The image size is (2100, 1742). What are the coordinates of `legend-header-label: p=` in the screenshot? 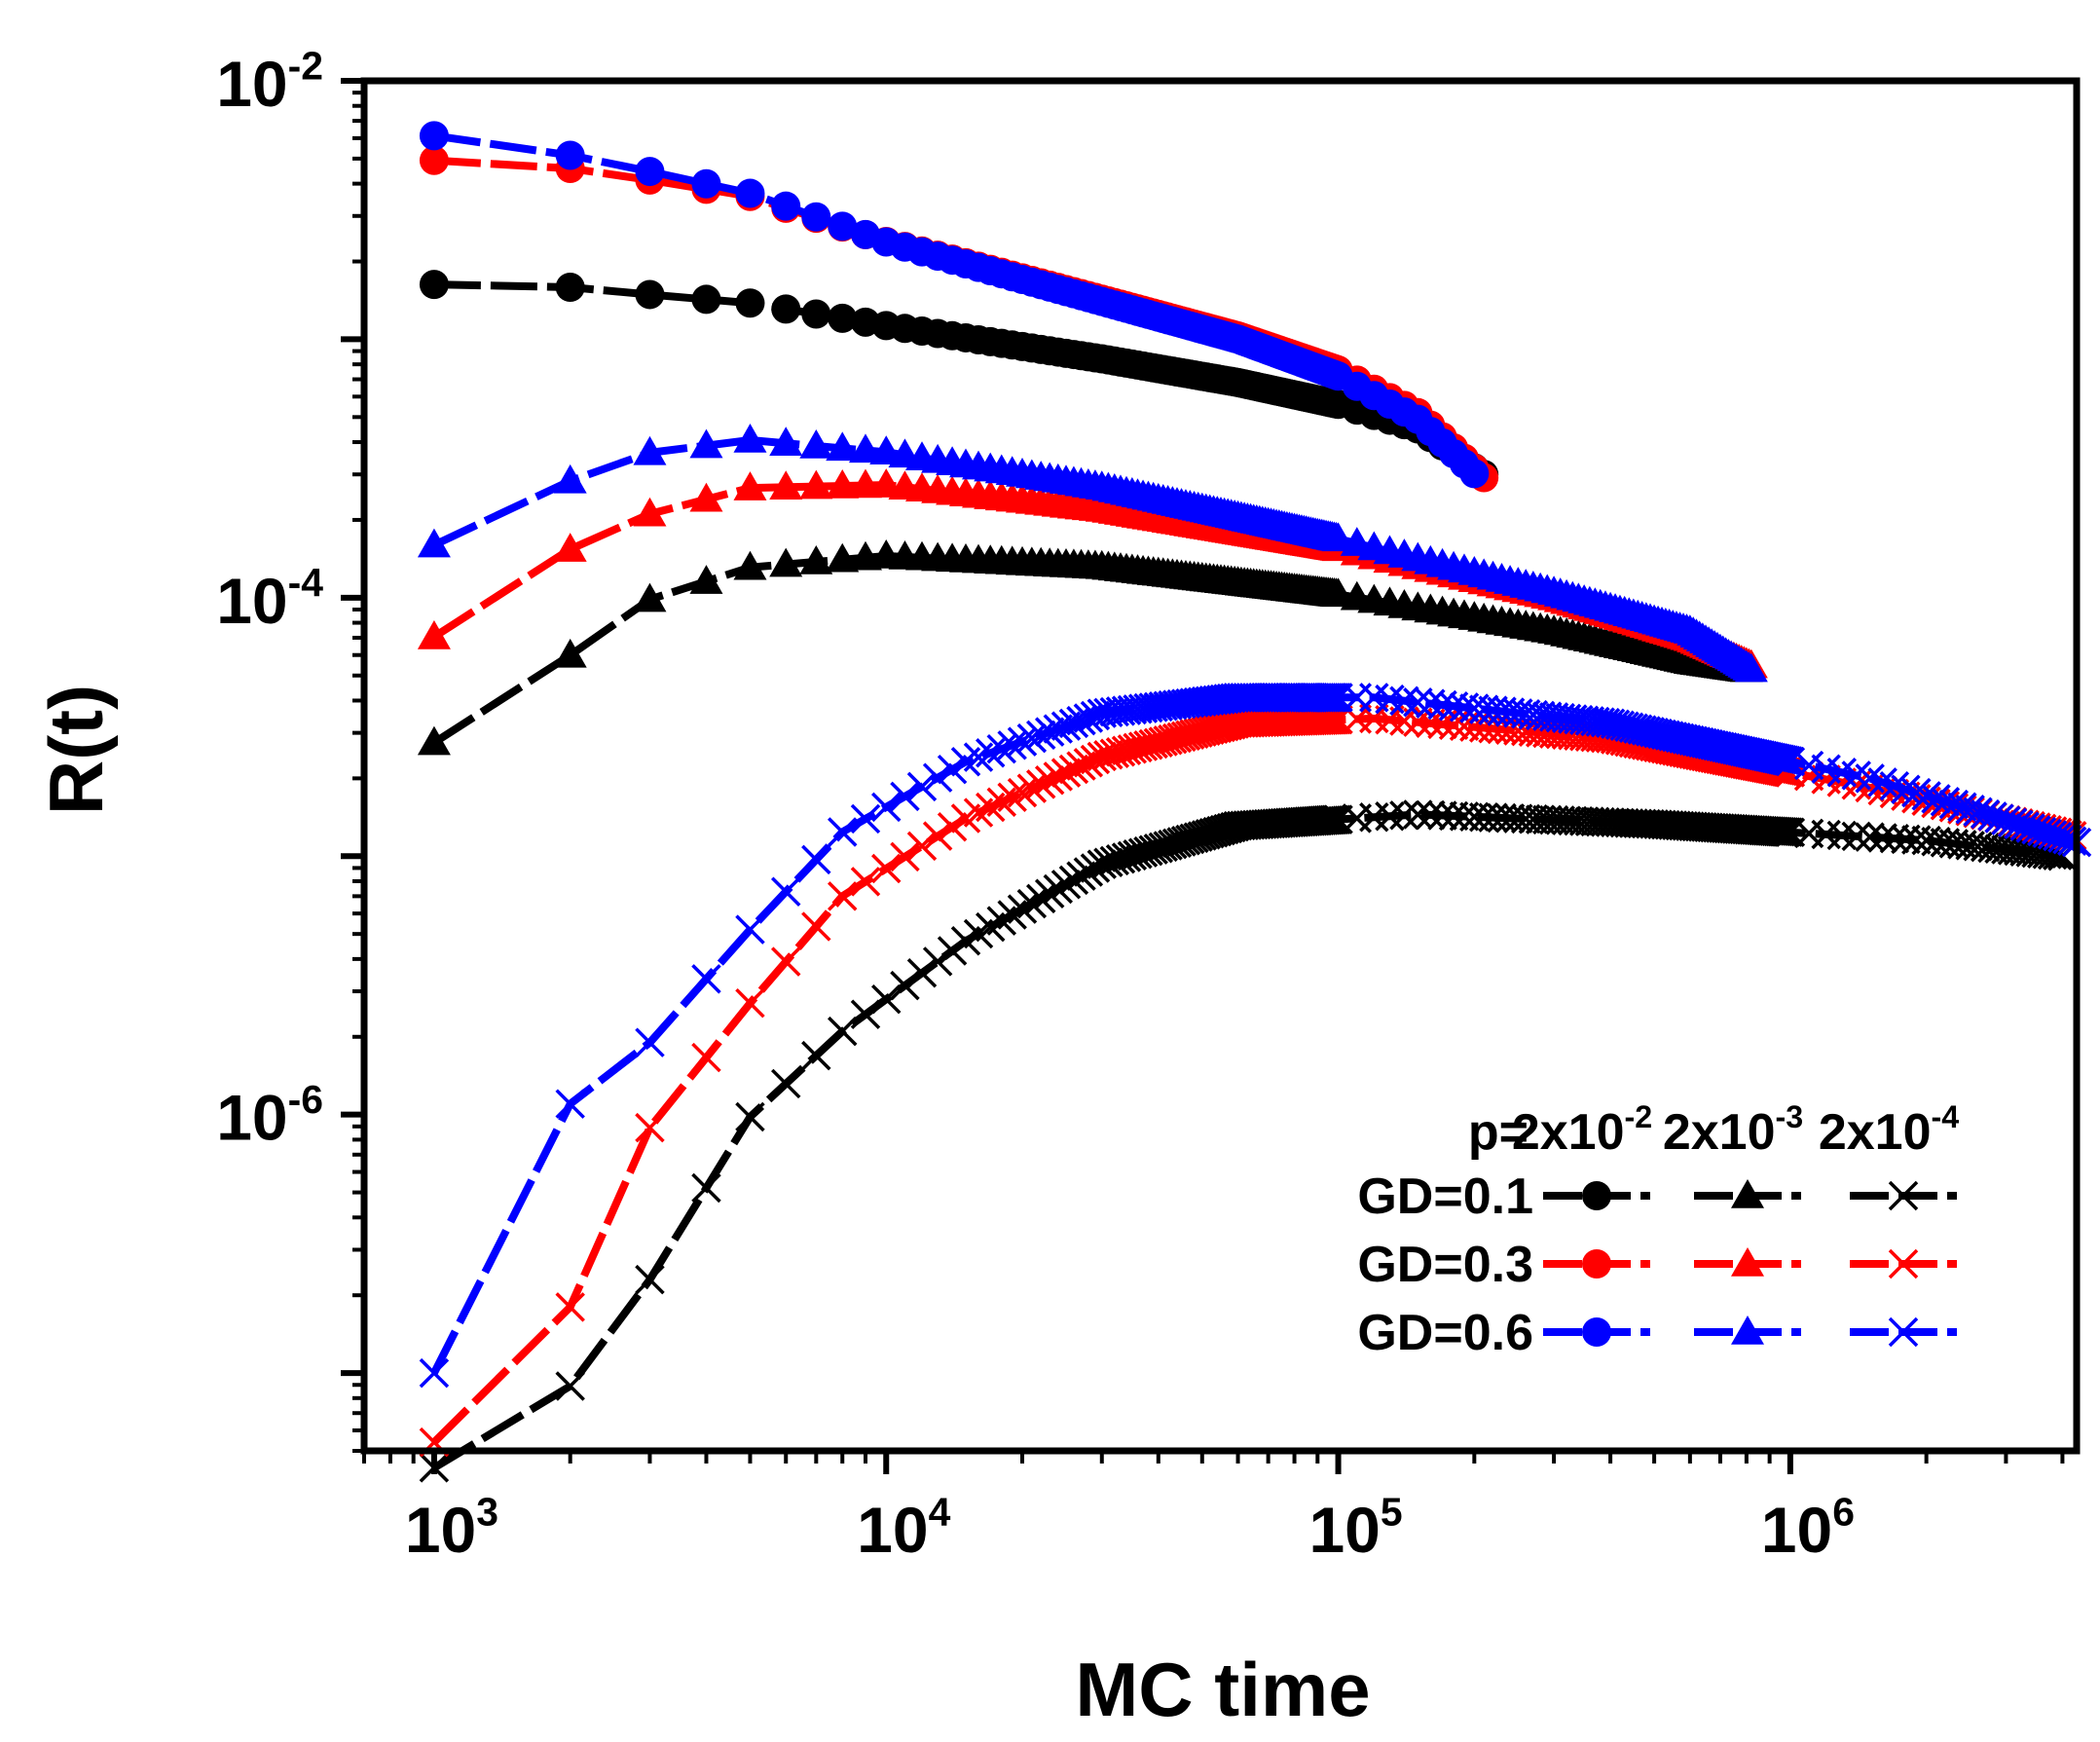 It's located at (1498, 1133).